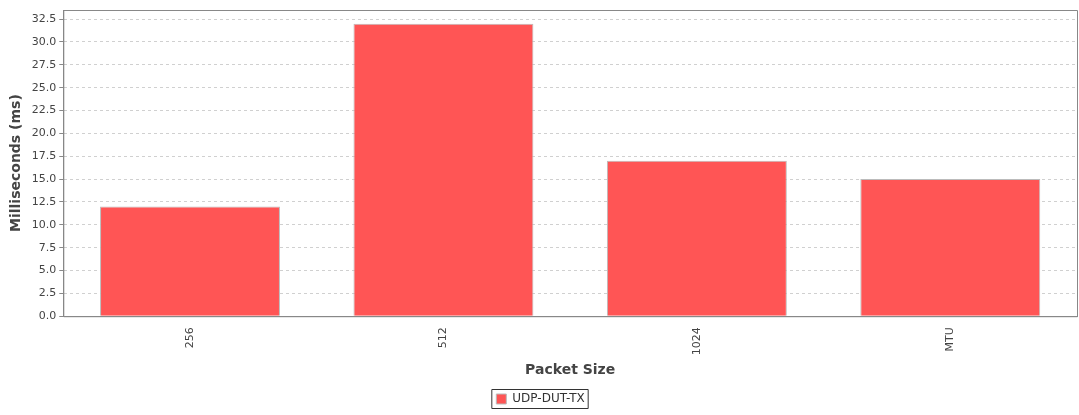 This screenshot has width=1079, height=415. Describe the element at coordinates (696, 341) in the screenshot. I see `x-tick-label: 1024` at that location.